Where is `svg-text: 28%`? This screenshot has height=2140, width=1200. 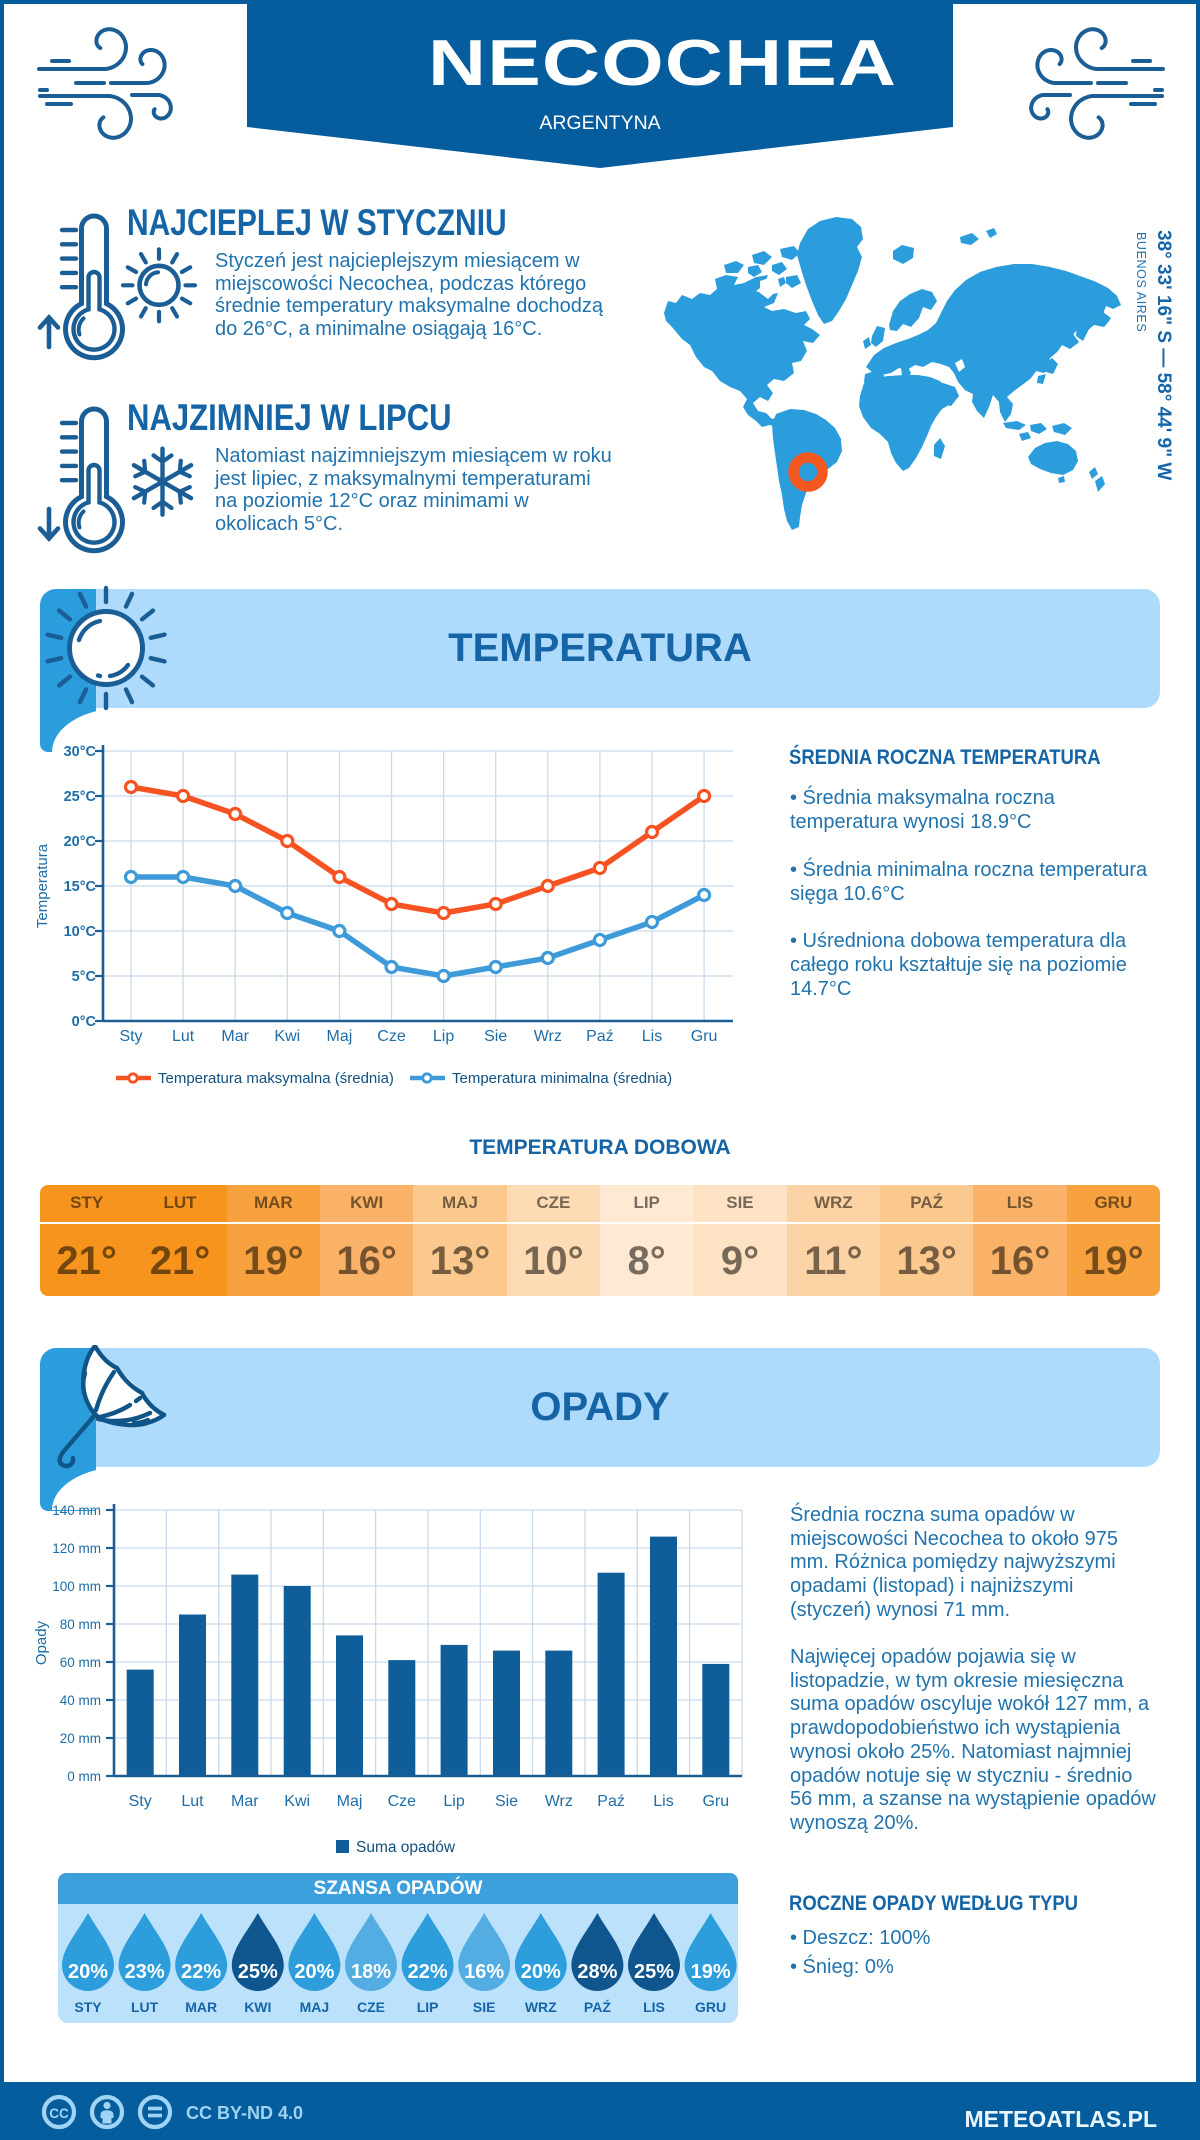
svg-text: 28% is located at coordinates (597, 1972).